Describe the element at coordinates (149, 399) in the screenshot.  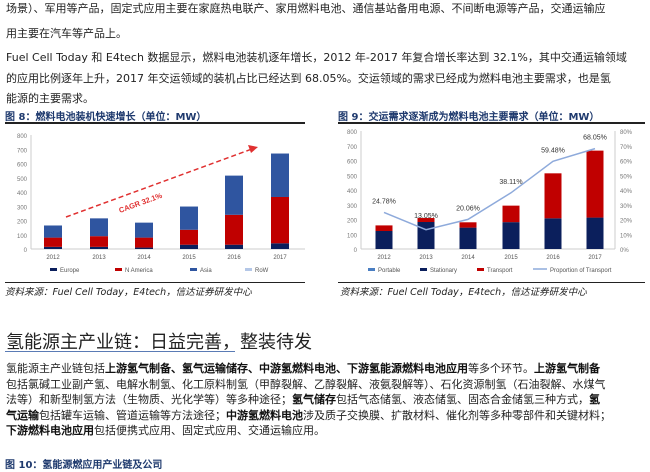
I see `text-run: 法等）和新型制氢方法（生物质、光化学等）等多种途径；` at that location.